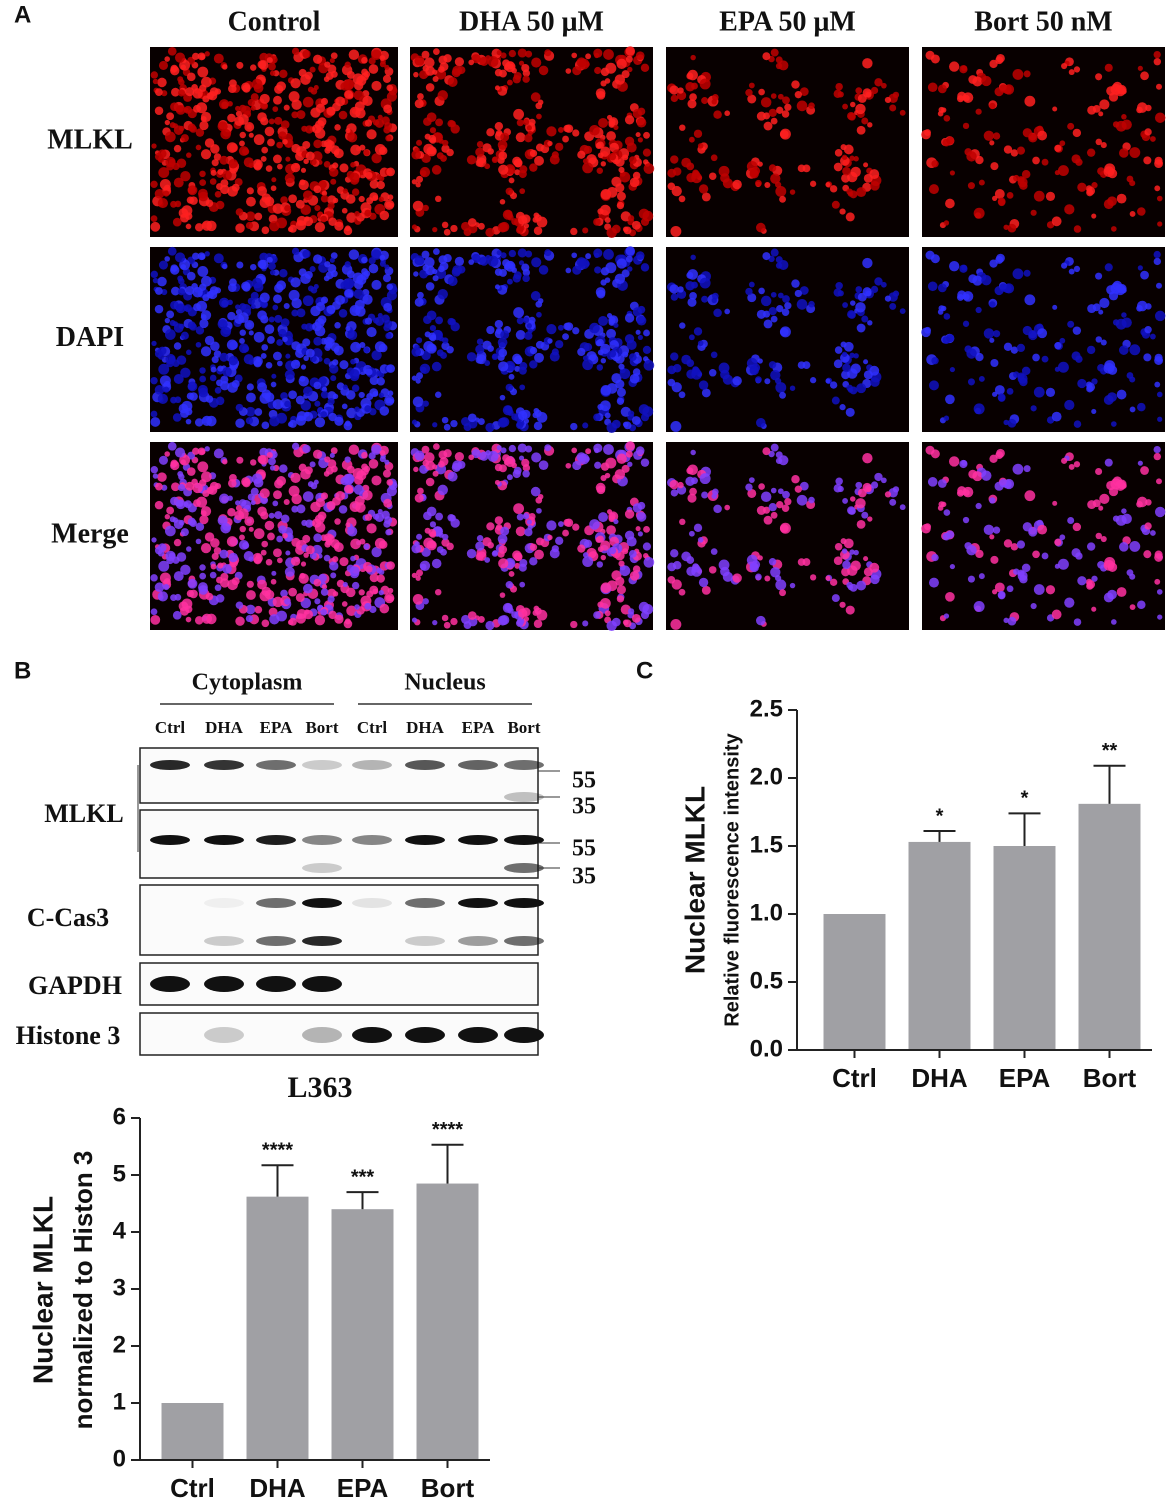 This screenshot has width=1167, height=1504. Describe the element at coordinates (372, 727) in the screenshot. I see `lane-label: Ctrl` at that location.